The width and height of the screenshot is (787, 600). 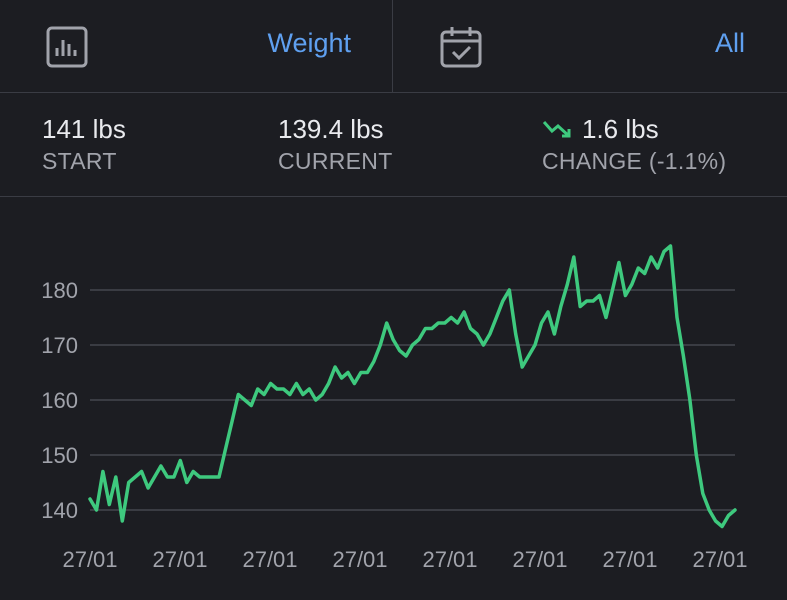 What do you see at coordinates (67, 47) in the screenshot?
I see `bar-chart-icon` at bounding box center [67, 47].